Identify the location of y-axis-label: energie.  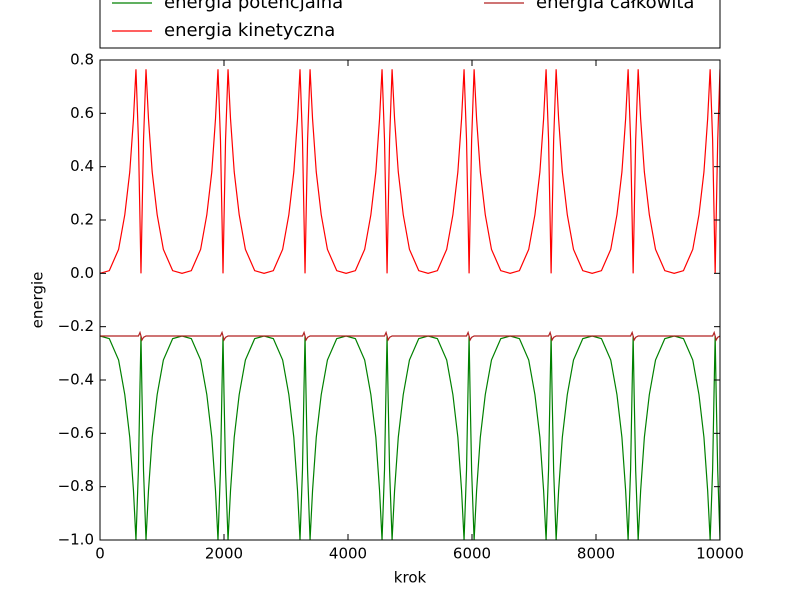
(38, 300).